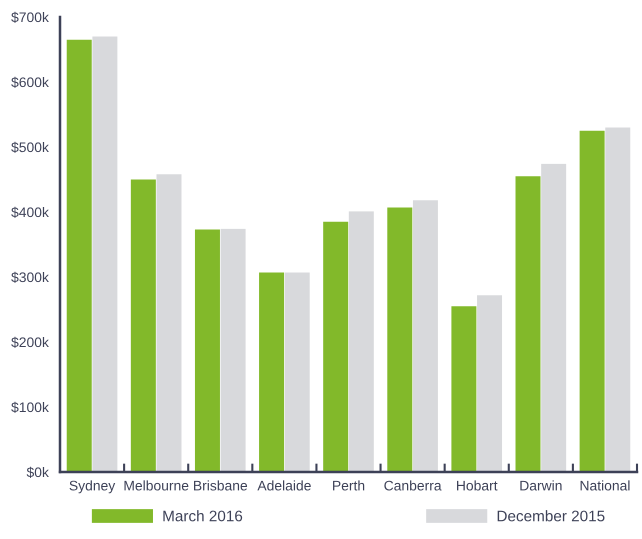 This screenshot has height=539, width=642. What do you see at coordinates (284, 485) in the screenshot?
I see `x-tick-label: Adelaide` at bounding box center [284, 485].